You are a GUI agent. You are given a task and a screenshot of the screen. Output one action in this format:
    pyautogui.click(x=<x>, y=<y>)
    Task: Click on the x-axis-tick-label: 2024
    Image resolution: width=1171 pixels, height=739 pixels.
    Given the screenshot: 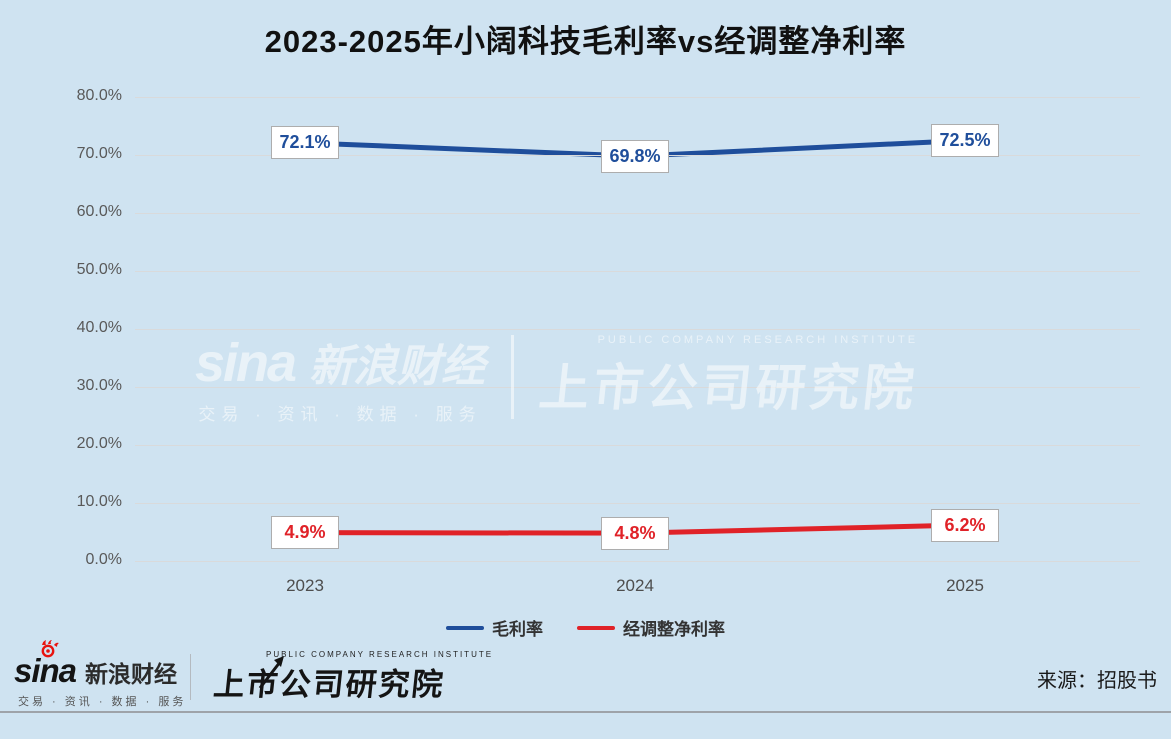 What is the action you would take?
    pyautogui.click(x=635, y=585)
    